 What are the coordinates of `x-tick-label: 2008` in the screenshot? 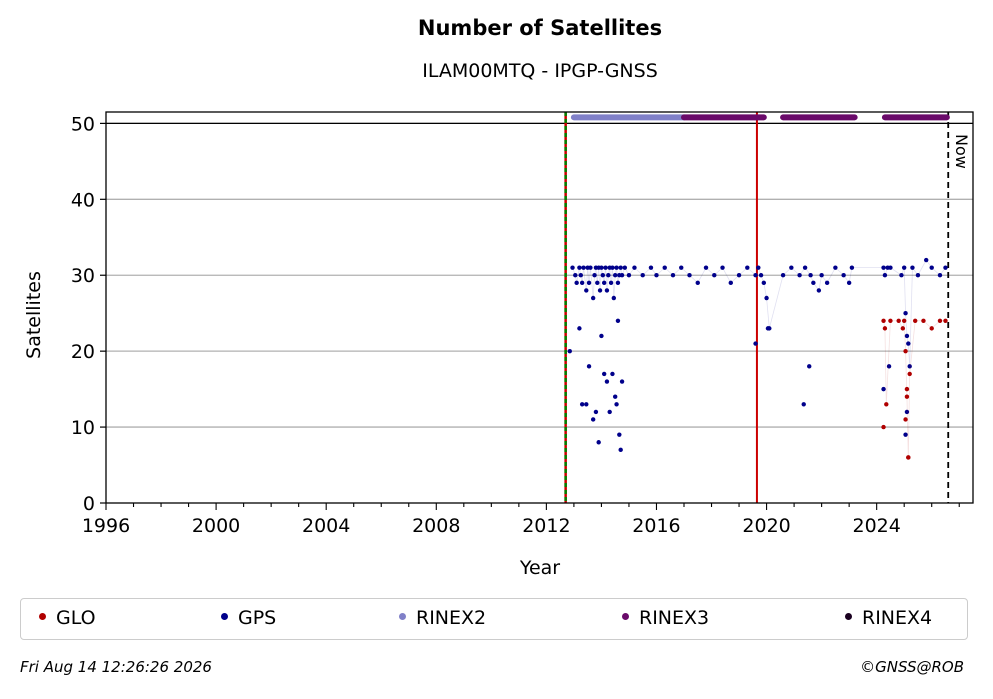 It's located at (436, 526).